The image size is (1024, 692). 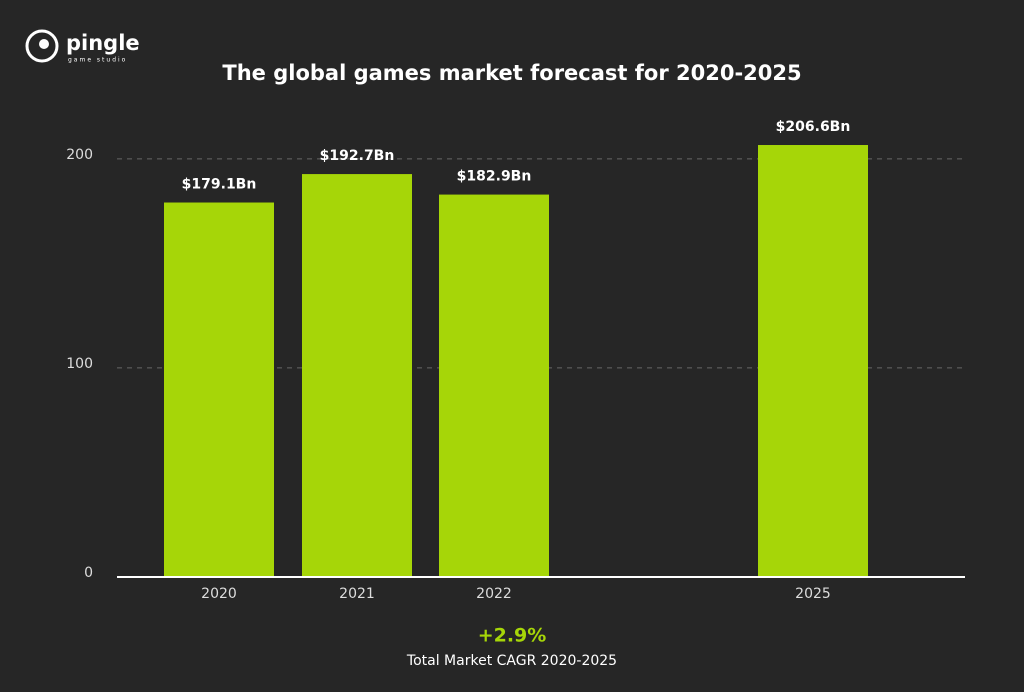 I want to click on x-tick-label: 2022, so click(x=494, y=594).